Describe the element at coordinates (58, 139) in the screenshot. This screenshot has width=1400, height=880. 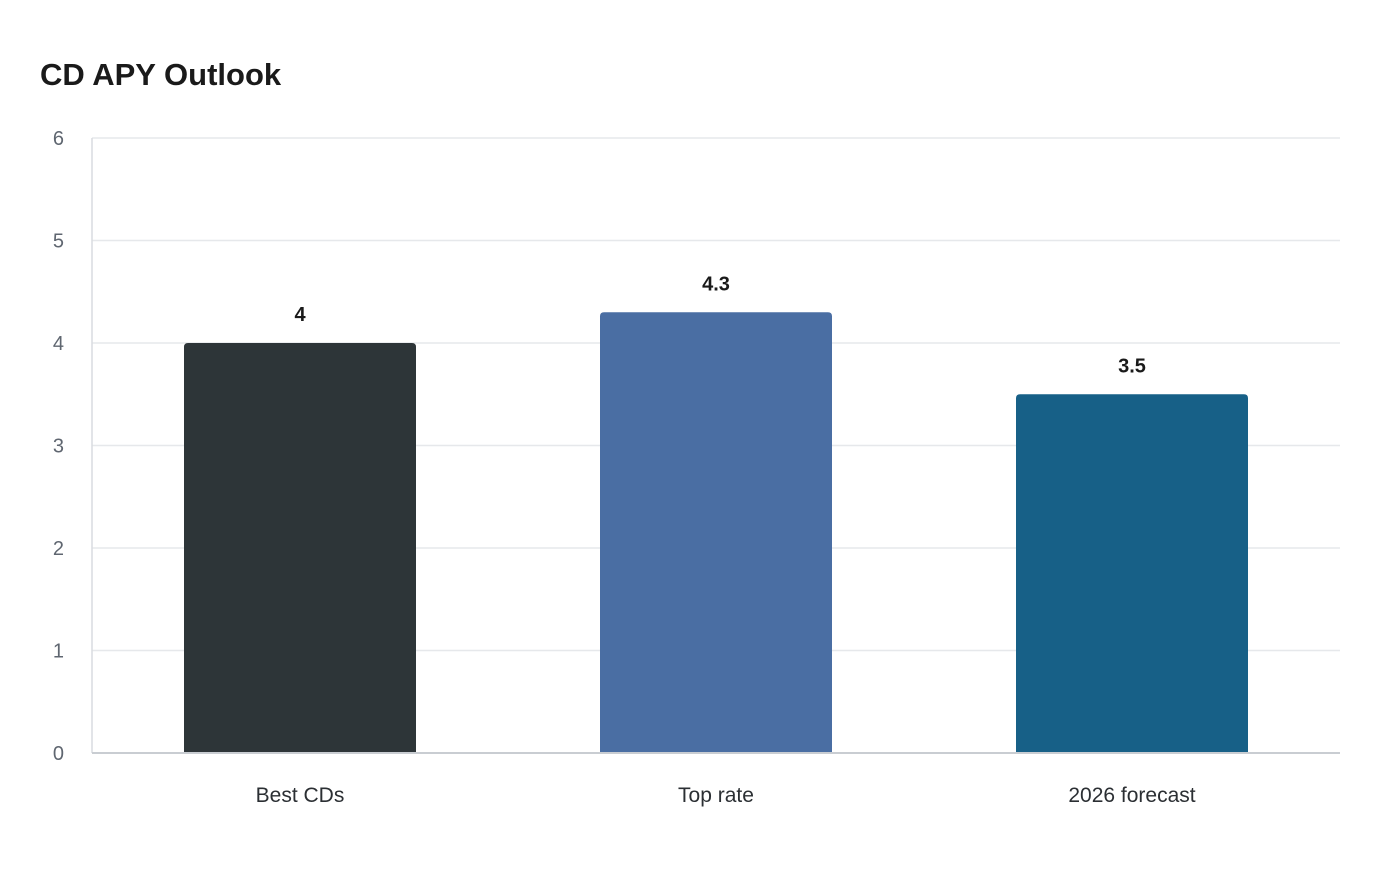
I see `y-tick-label: 6` at that location.